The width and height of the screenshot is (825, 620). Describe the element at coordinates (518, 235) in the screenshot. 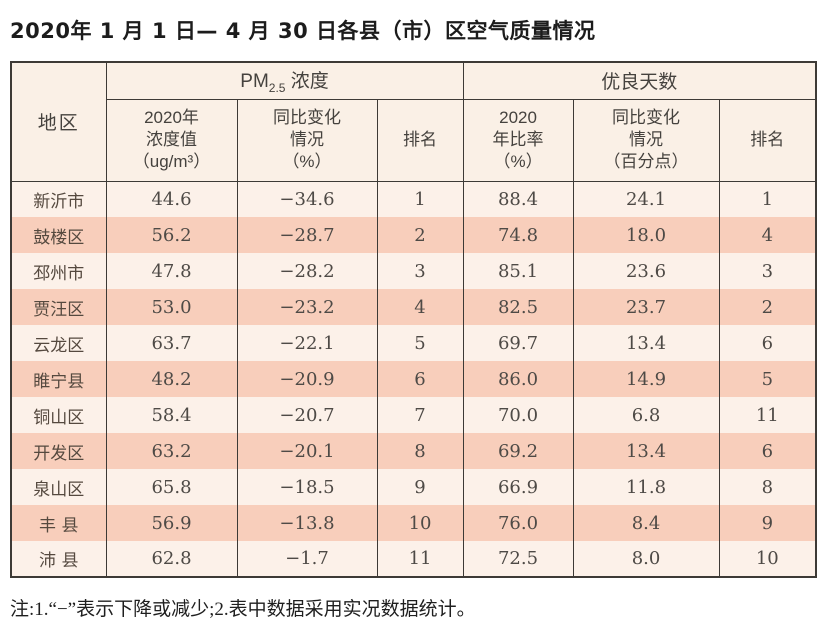

I see `cell-good-rate: 74.8` at that location.